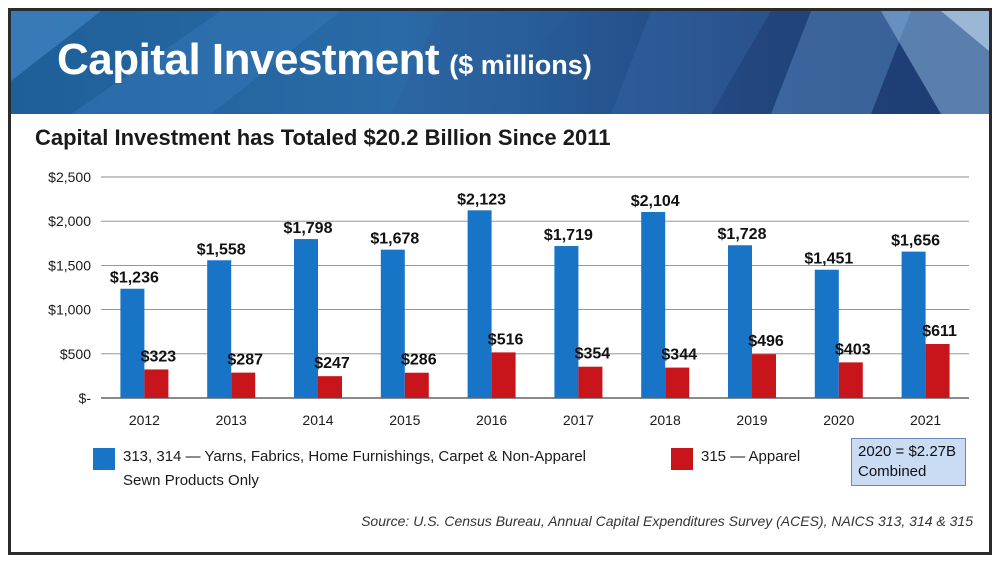  What do you see at coordinates (159, 356) in the screenshot?
I see `data-label-series-2: $323` at bounding box center [159, 356].